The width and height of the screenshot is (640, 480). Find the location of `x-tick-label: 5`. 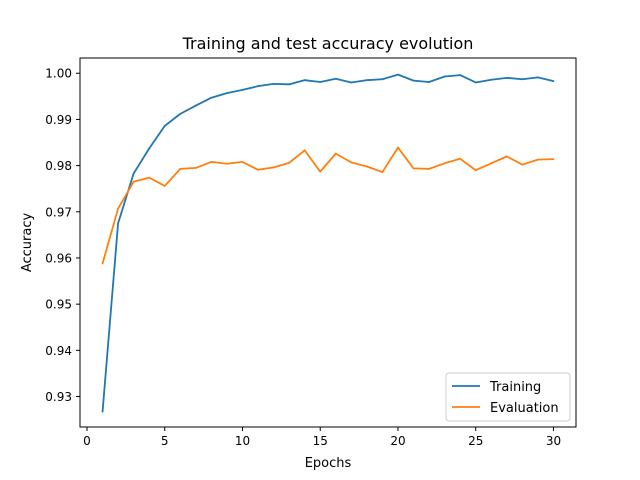

x-tick-label: 5 is located at coordinates (165, 441).